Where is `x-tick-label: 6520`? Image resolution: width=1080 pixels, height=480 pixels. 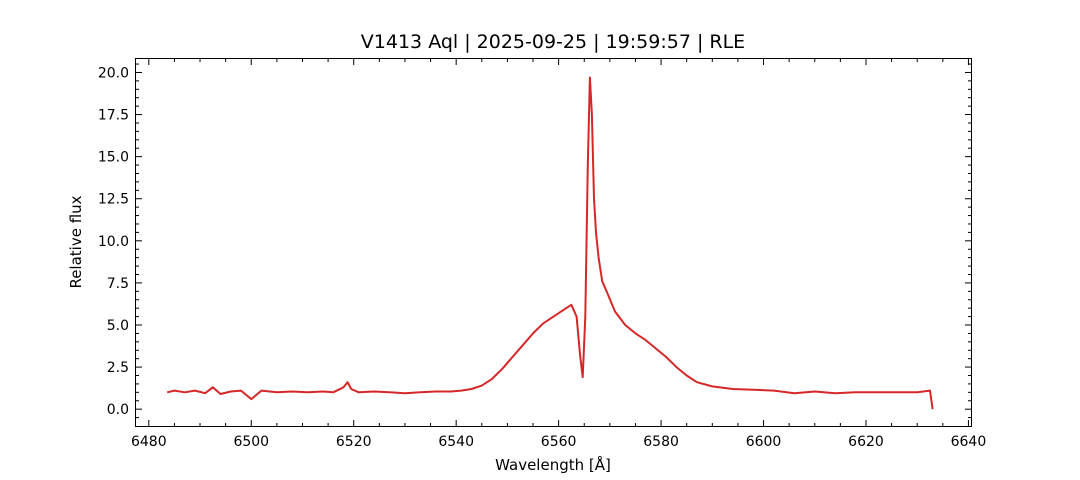
x-tick-label: 6520 is located at coordinates (354, 442).